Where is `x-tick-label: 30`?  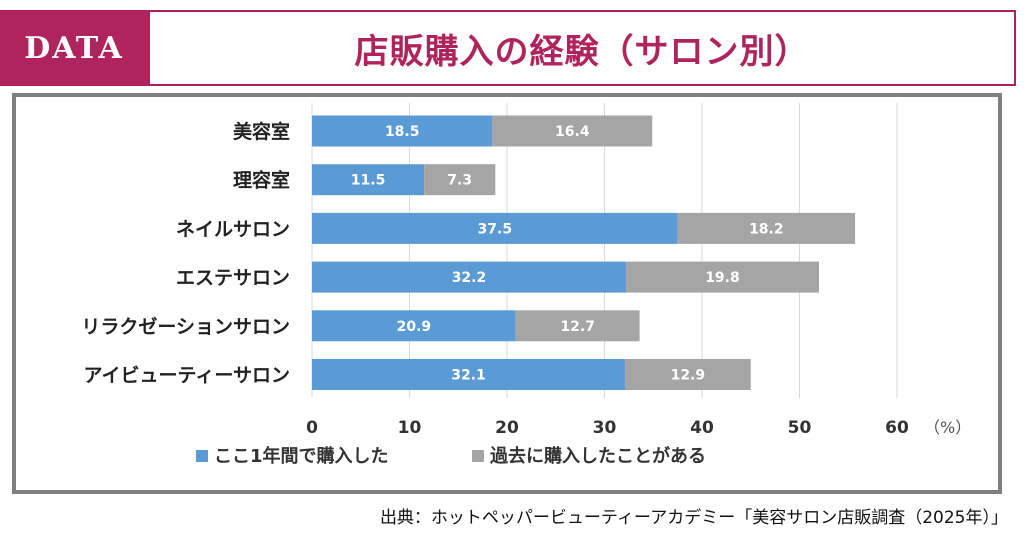
x-tick-label: 30 is located at coordinates (605, 428).